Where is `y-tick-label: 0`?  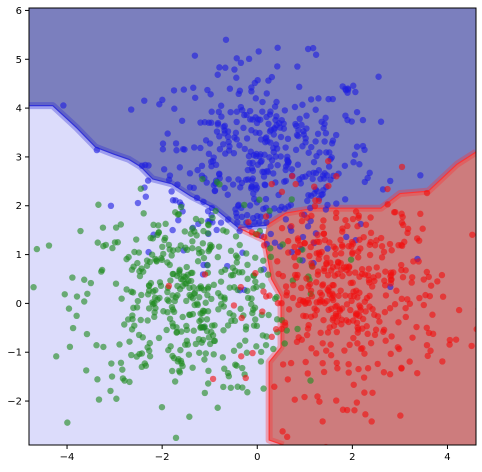
y-tick-label: 0 is located at coordinates (19, 304).